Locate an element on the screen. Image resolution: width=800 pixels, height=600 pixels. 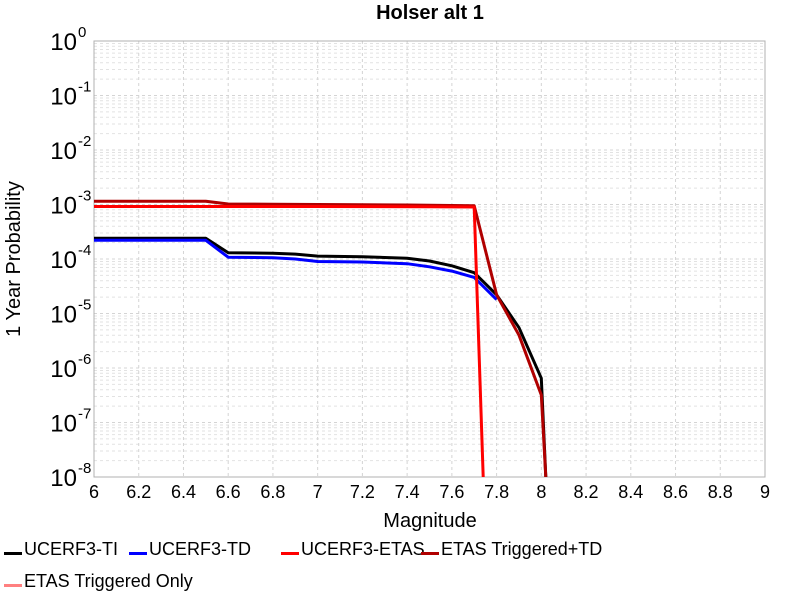
legend-item: UCERF3-TI is located at coordinates (61, 549).